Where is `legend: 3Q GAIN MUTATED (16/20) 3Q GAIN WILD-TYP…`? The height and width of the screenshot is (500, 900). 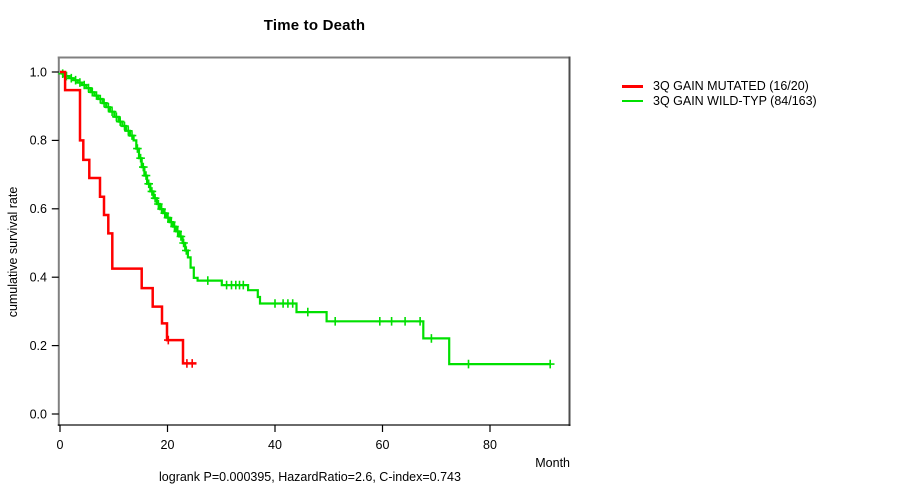
legend: 3Q GAIN MUTATED (16/20) 3Q GAIN WILD-TYP… is located at coordinates (719, 93).